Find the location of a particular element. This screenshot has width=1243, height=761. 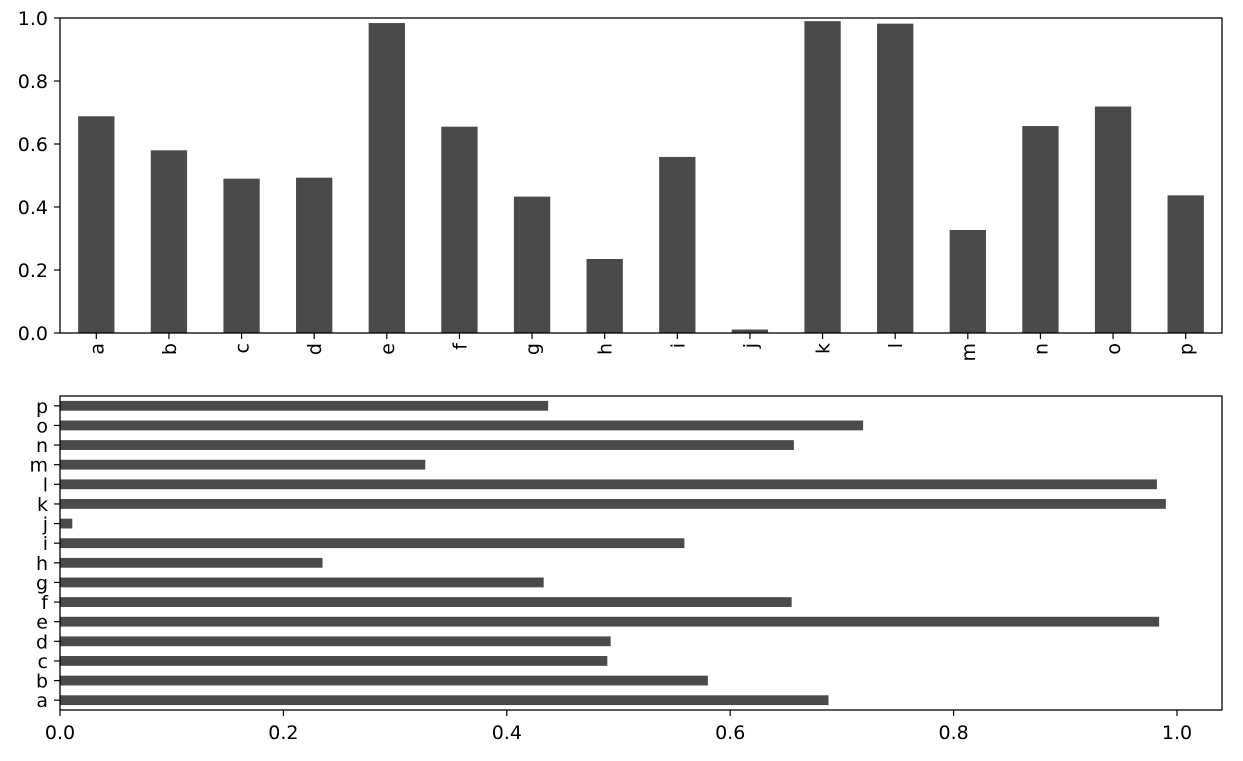

y-tick-label: k is located at coordinates (42, 505).